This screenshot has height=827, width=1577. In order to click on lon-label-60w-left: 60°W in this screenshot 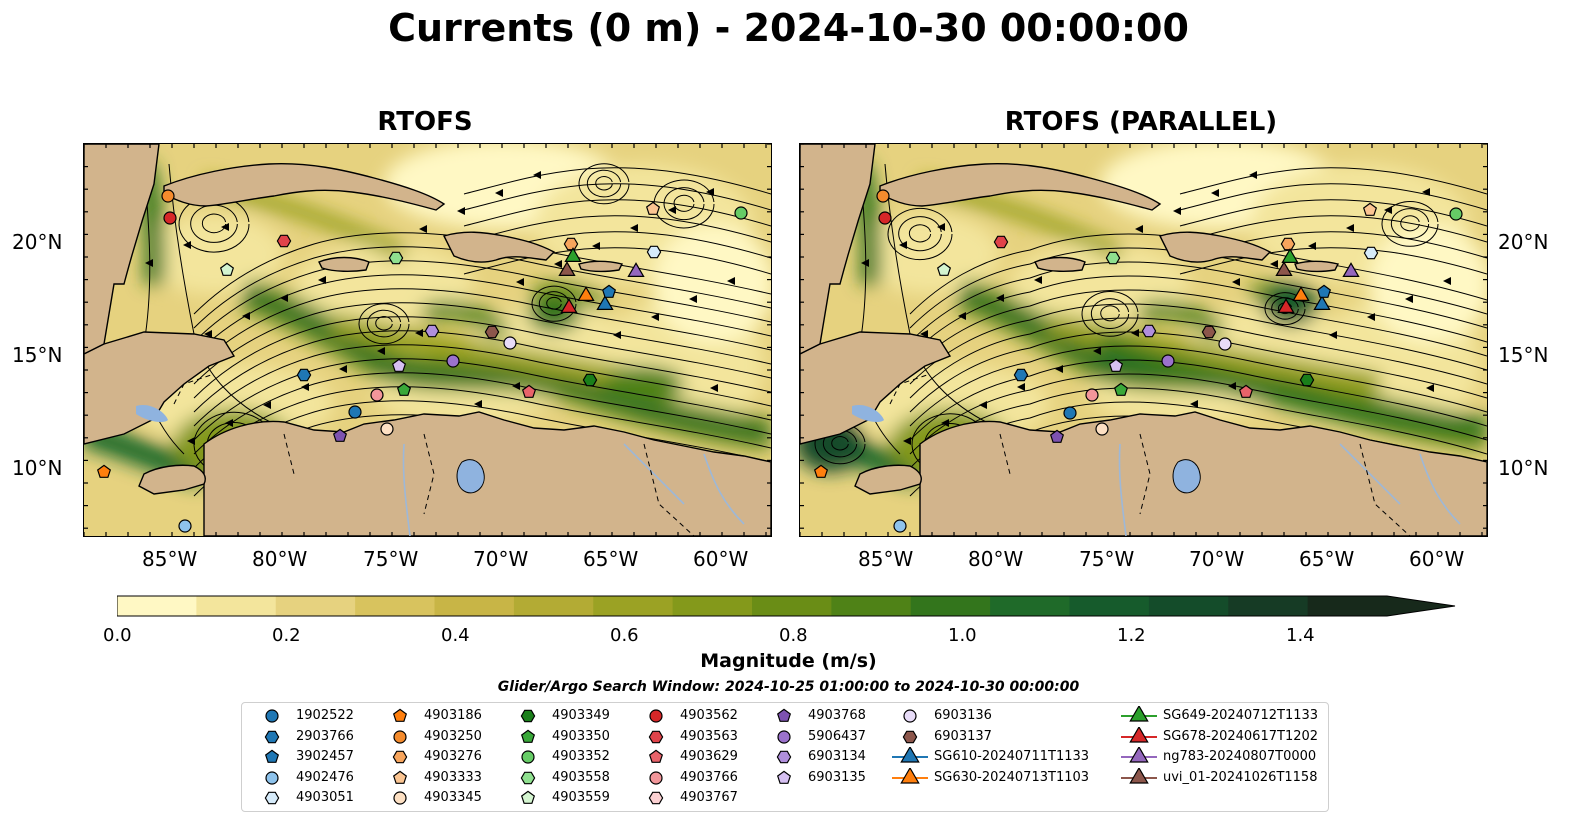, I will do `click(721, 559)`.